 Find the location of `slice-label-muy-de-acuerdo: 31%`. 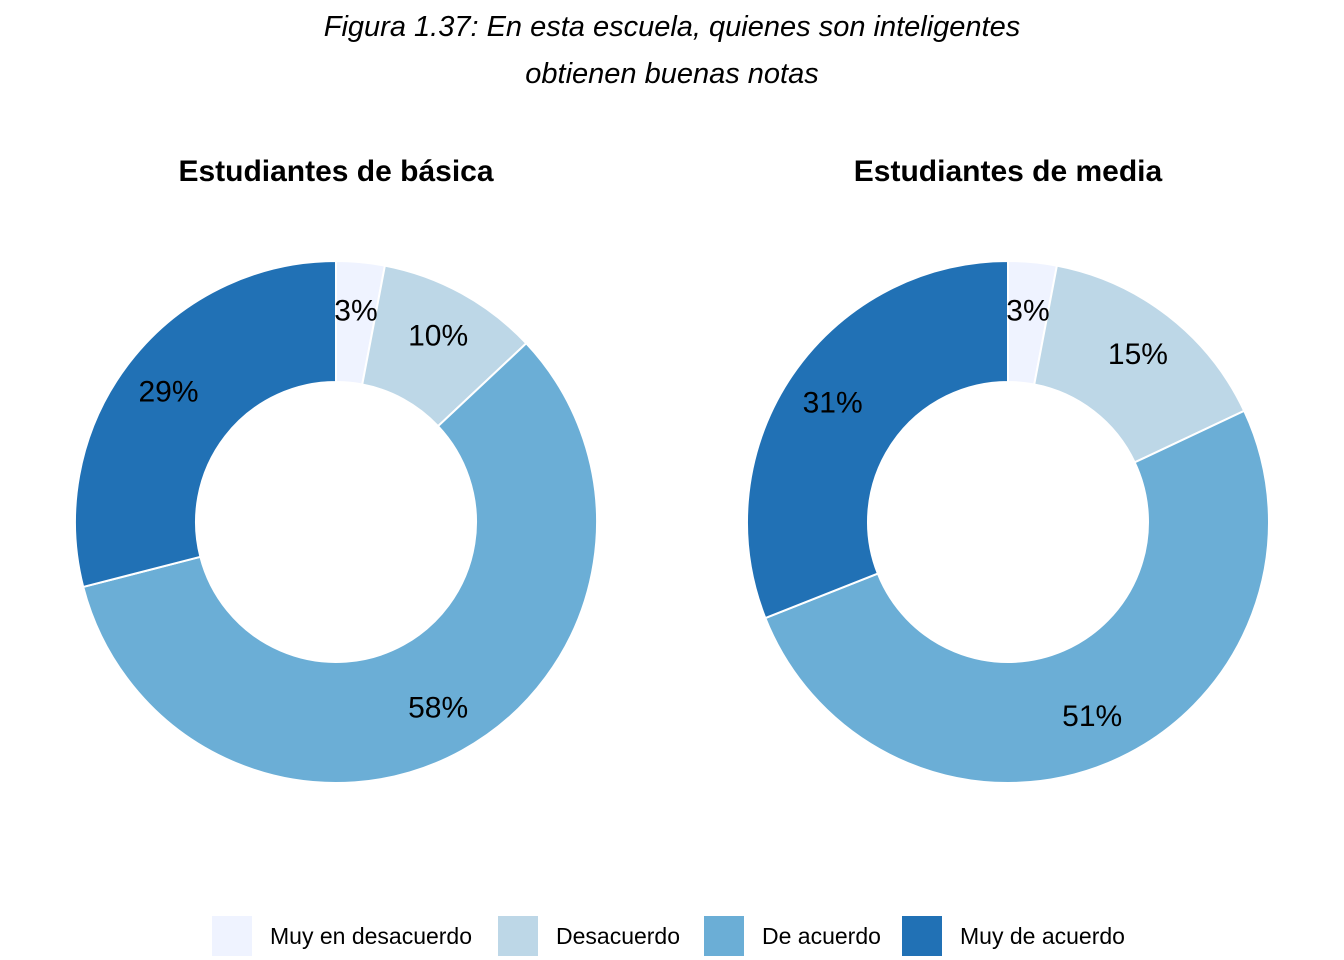

slice-label-muy-de-acuerdo: 31% is located at coordinates (833, 402).